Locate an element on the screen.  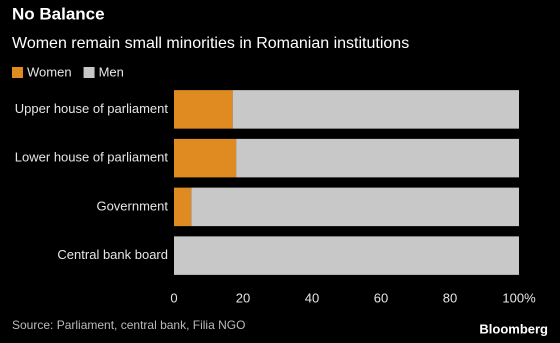
legend-label: Men is located at coordinates (111, 71).